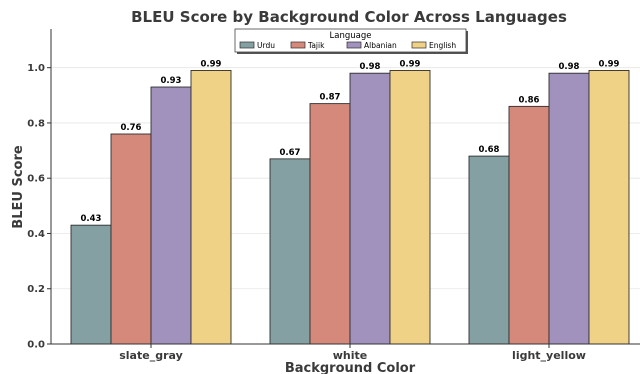  Describe the element at coordinates (290, 251) in the screenshot. I see `bar-urdu-white` at that location.